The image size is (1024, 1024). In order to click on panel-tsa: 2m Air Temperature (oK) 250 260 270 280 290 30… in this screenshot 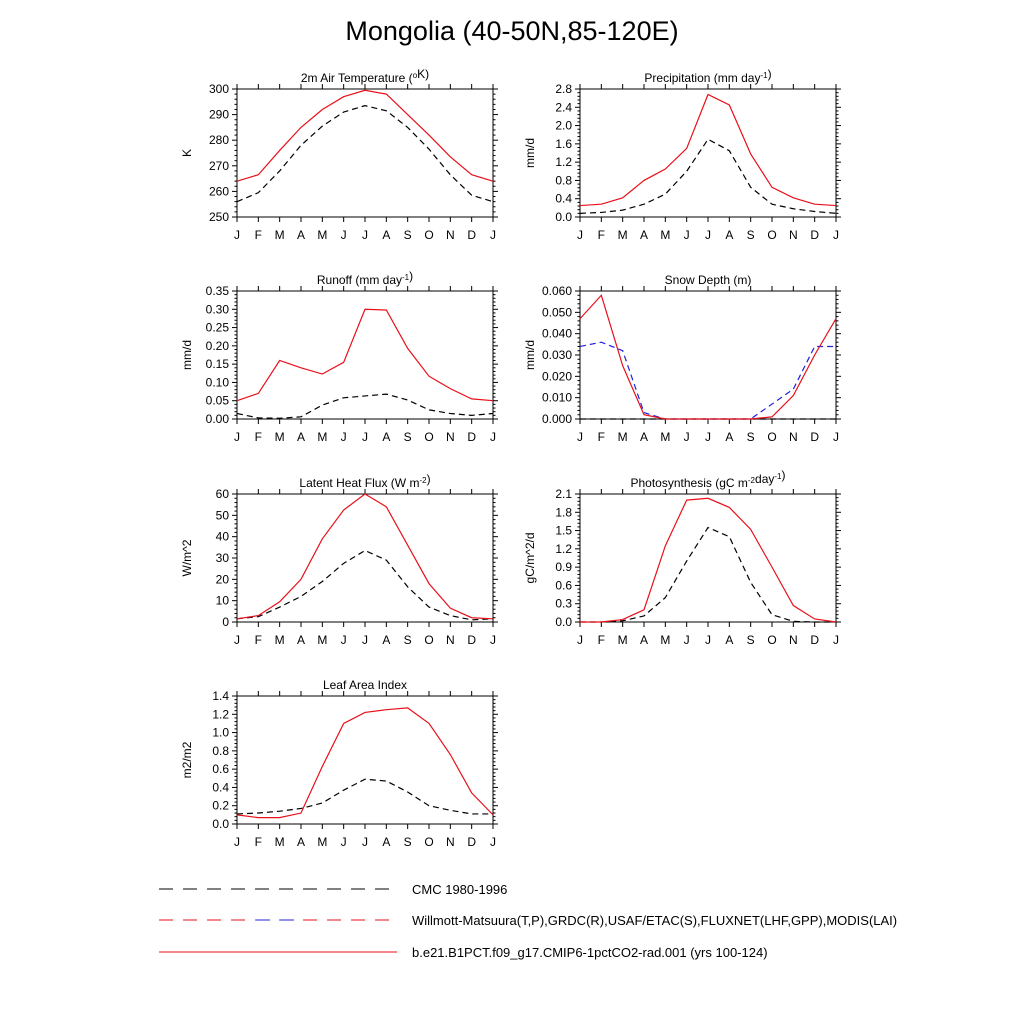, I will do `click(339, 154)`.